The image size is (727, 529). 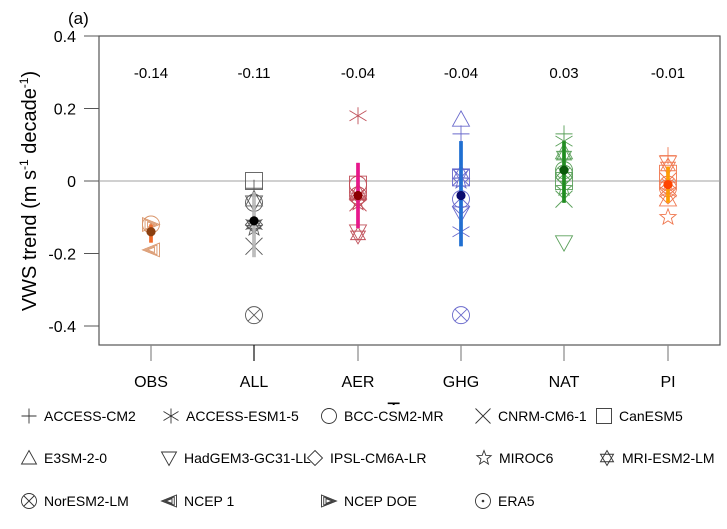 What do you see at coordinates (90, 416) in the screenshot?
I see `legend-label: ACCESS-CM2` at bounding box center [90, 416].